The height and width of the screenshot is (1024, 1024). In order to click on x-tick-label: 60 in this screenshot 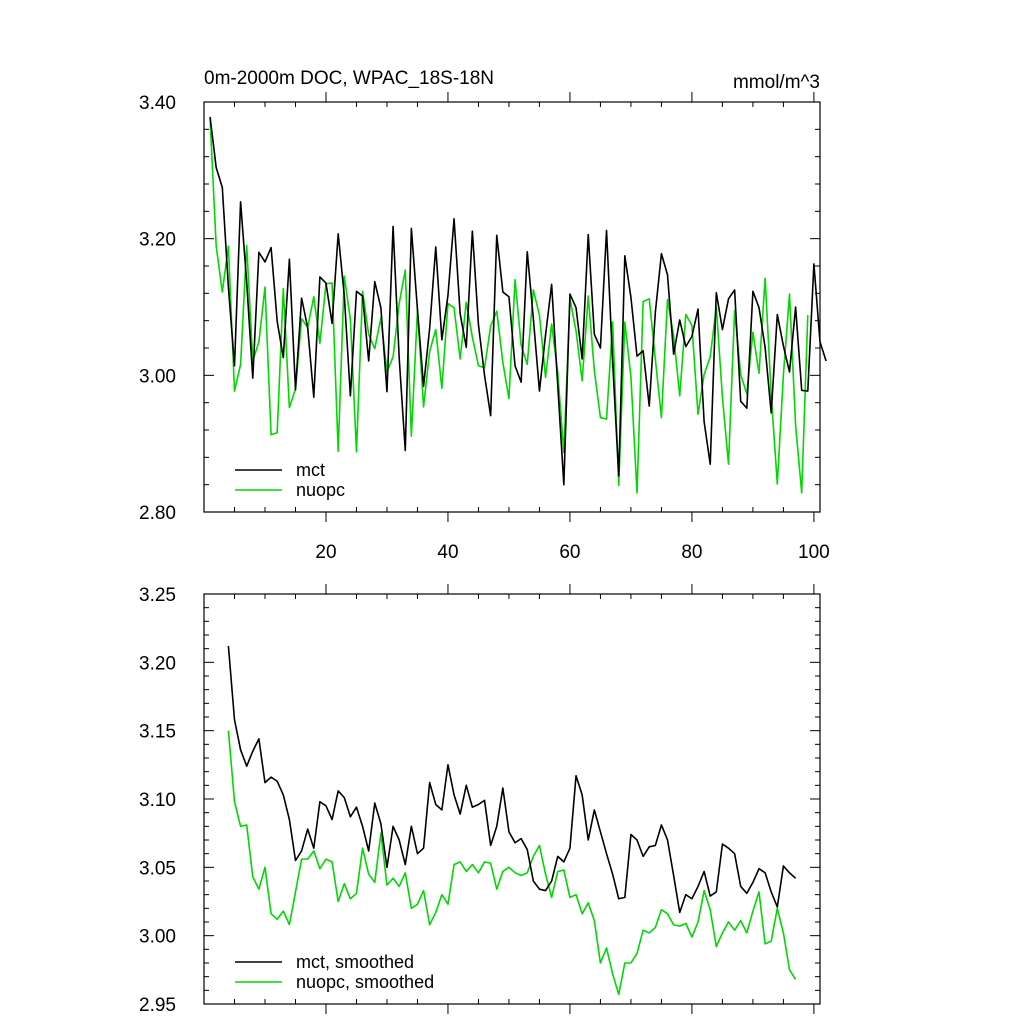, I will do `click(569, 552)`.